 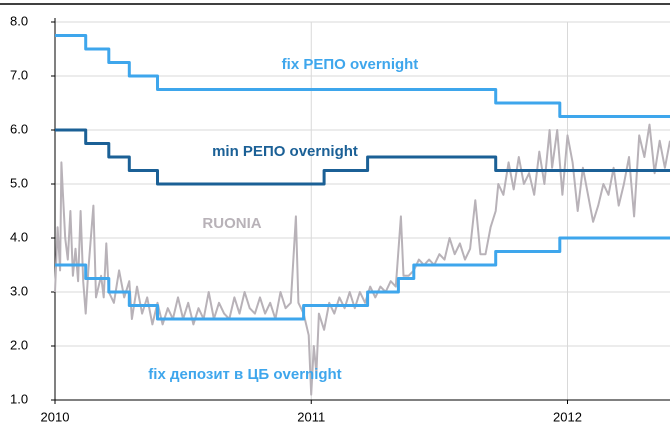 What do you see at coordinates (285, 151) in the screenshot?
I see `annotation: min РЕПО overnight` at bounding box center [285, 151].